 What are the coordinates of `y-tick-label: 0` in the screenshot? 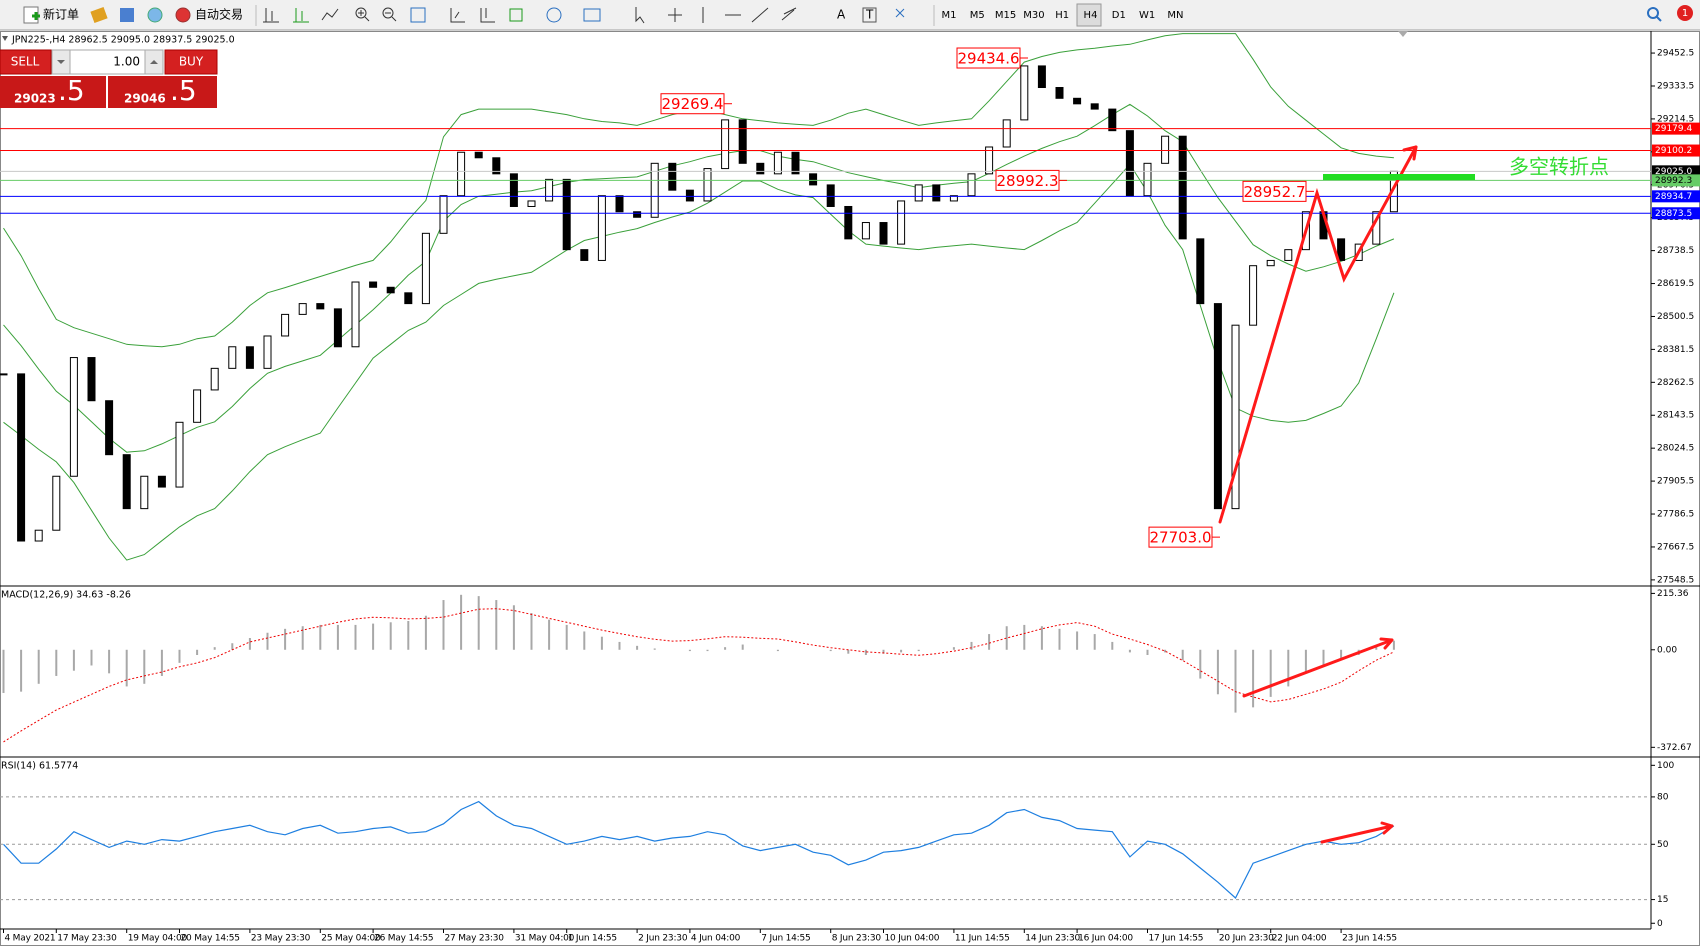 It's located at (1660, 924).